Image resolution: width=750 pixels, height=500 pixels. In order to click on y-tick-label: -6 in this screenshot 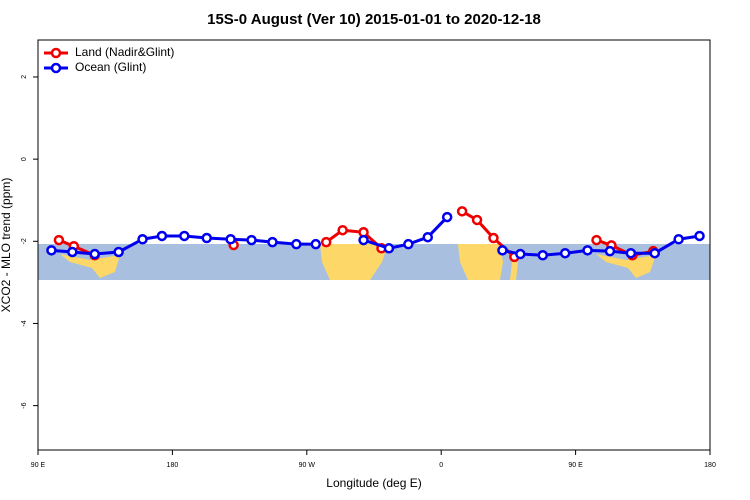, I will do `click(24, 405)`.